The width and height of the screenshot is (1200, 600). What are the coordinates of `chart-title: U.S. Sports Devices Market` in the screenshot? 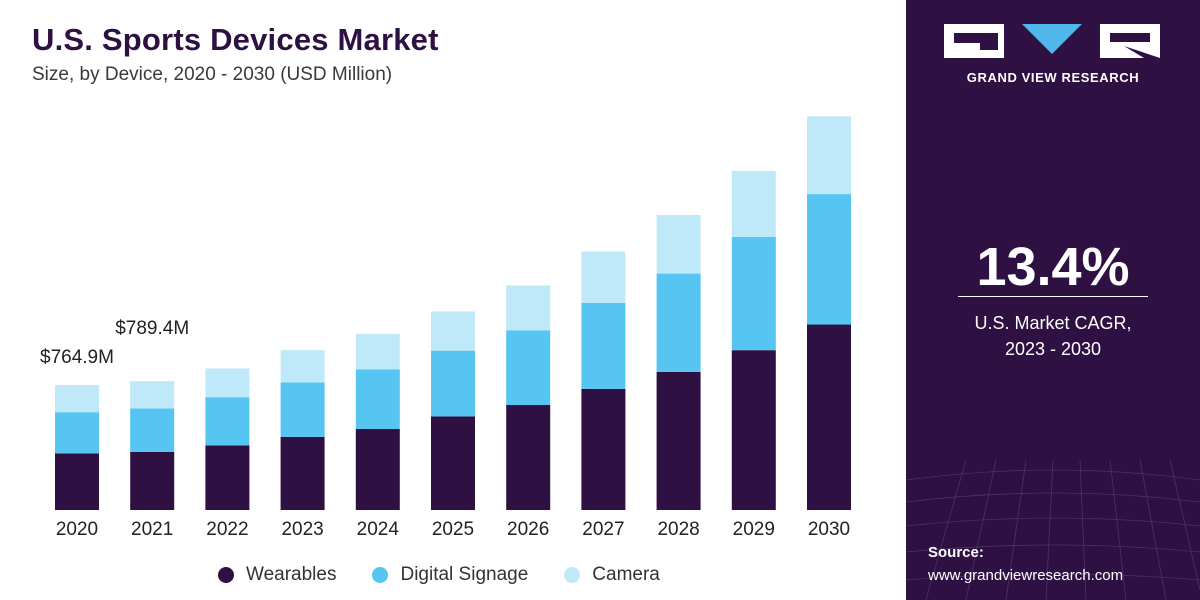 It's located at (235, 39).